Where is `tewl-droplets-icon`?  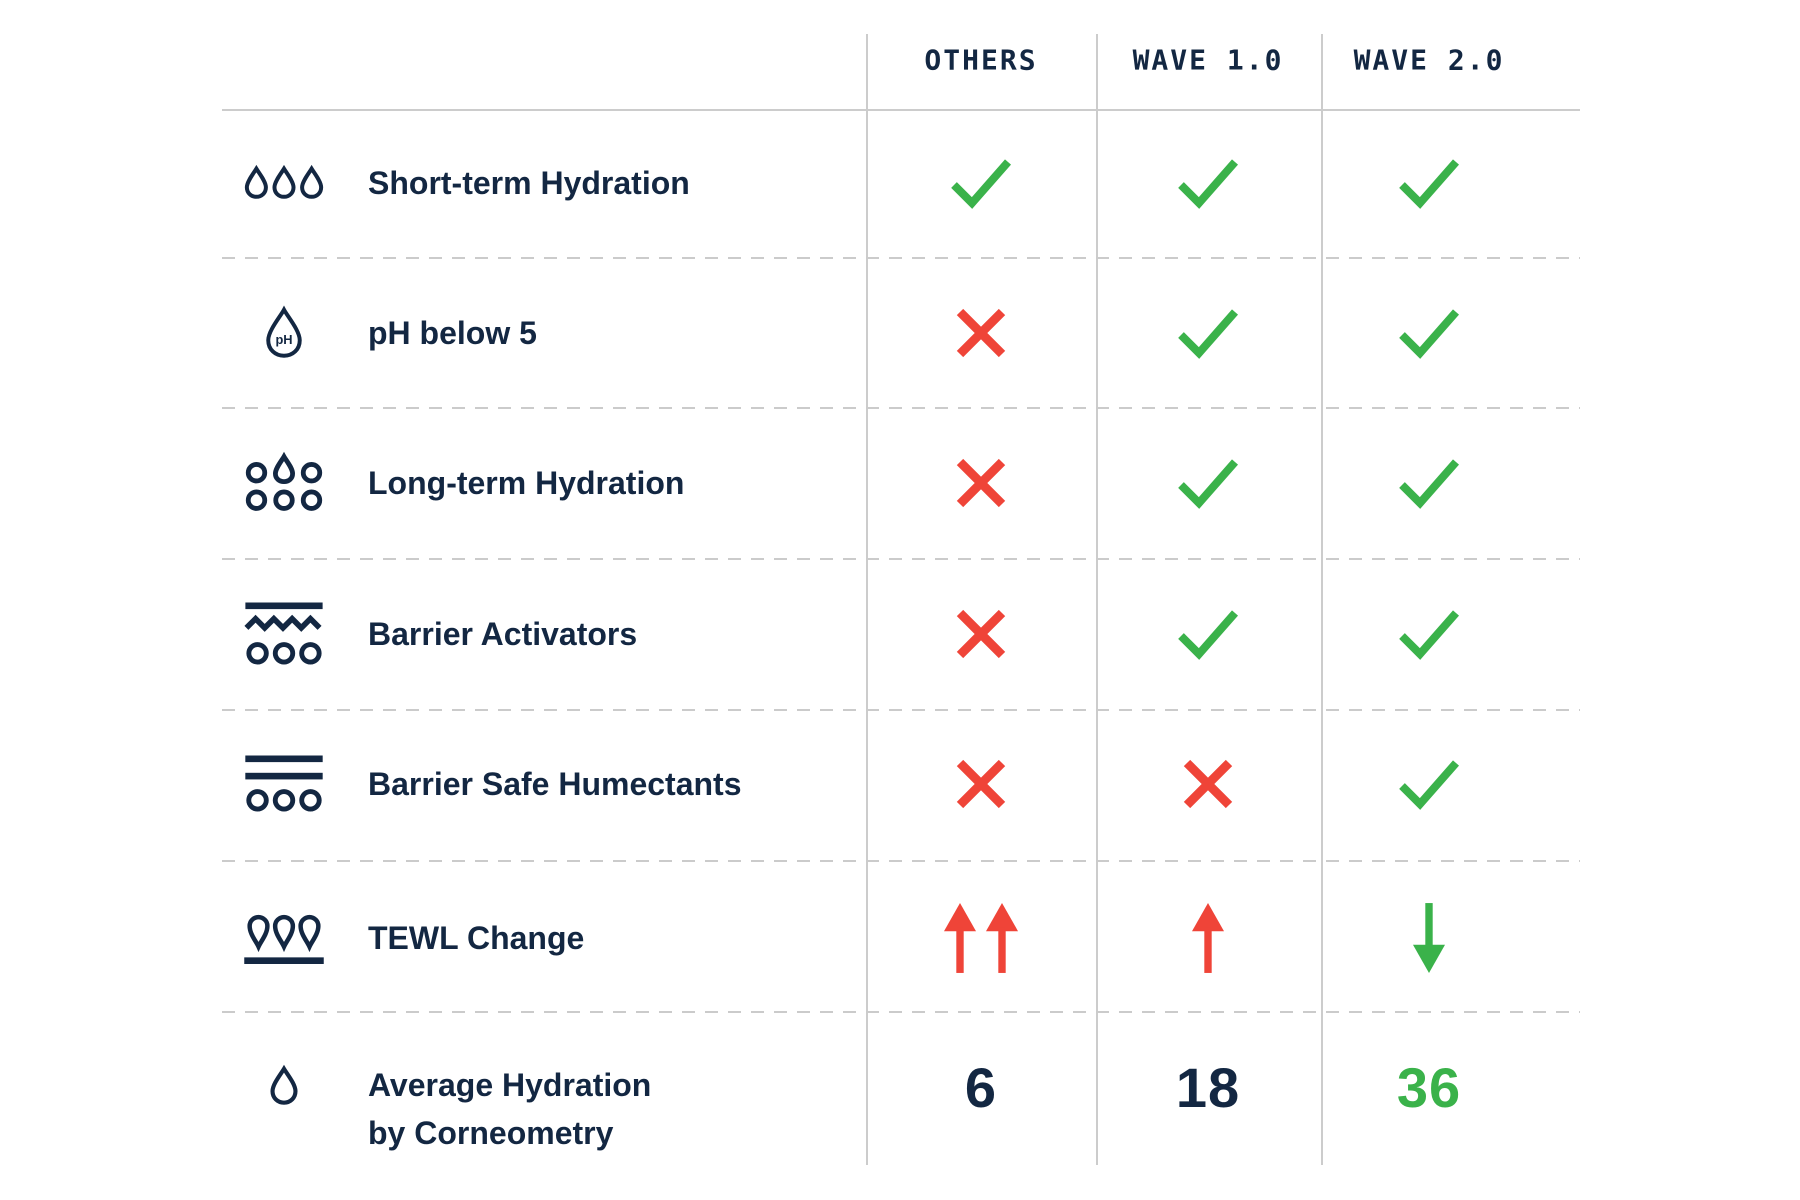 tewl-droplets-icon is located at coordinates (284, 938).